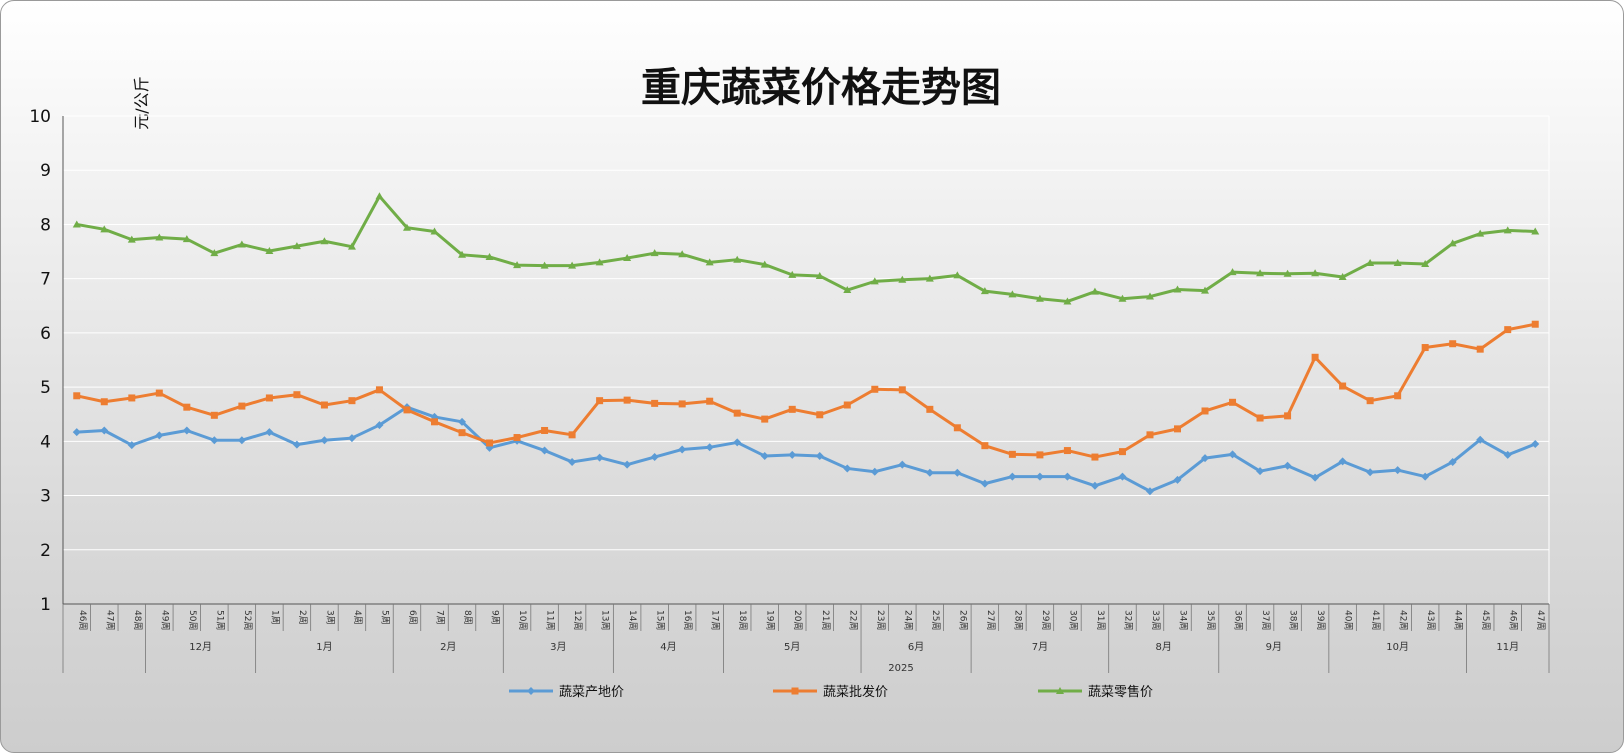 This screenshot has height=753, width=1624. Describe the element at coordinates (1485, 620) in the screenshot. I see `x-tick-label: 45周` at that location.